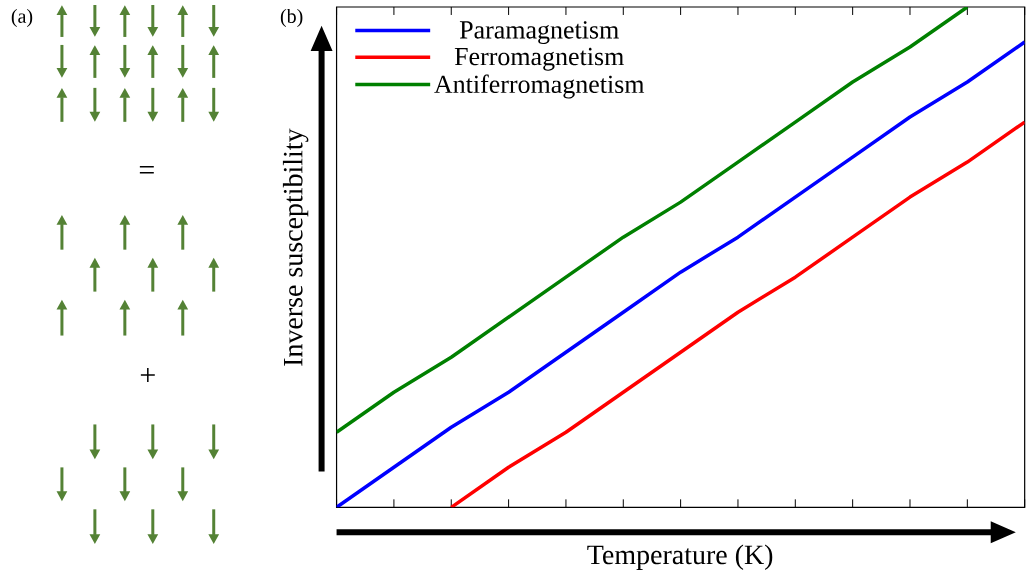 The image size is (1028, 582). I want to click on text: (b), so click(291, 17).